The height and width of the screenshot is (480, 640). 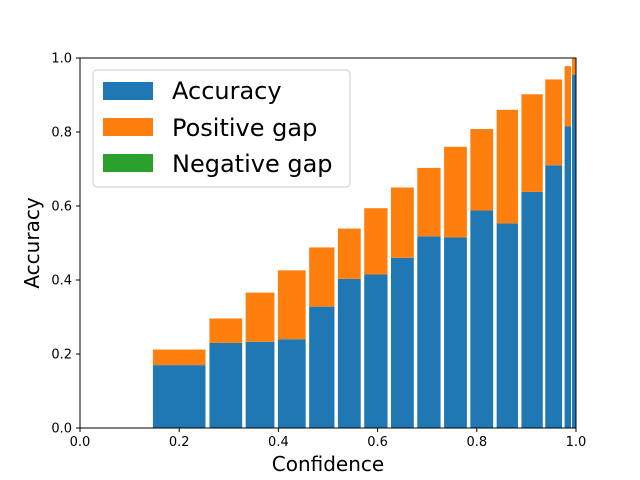 I want to click on x-tick-label: 0.4, so click(x=278, y=442).